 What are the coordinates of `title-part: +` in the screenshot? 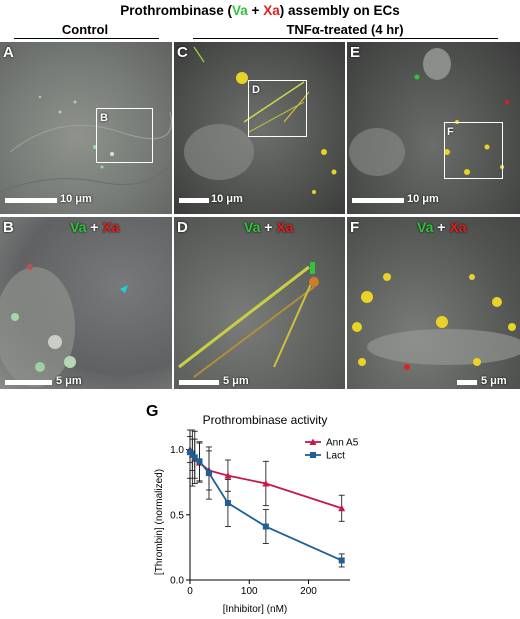 It's located at (255, 10).